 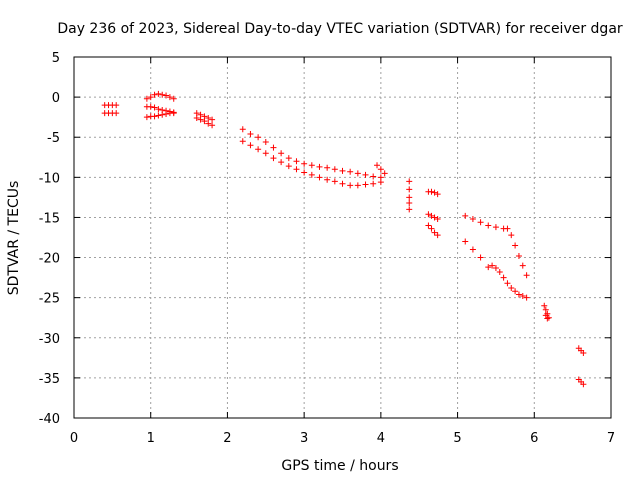 I want to click on series-arc-4c, so click(x=381, y=169).